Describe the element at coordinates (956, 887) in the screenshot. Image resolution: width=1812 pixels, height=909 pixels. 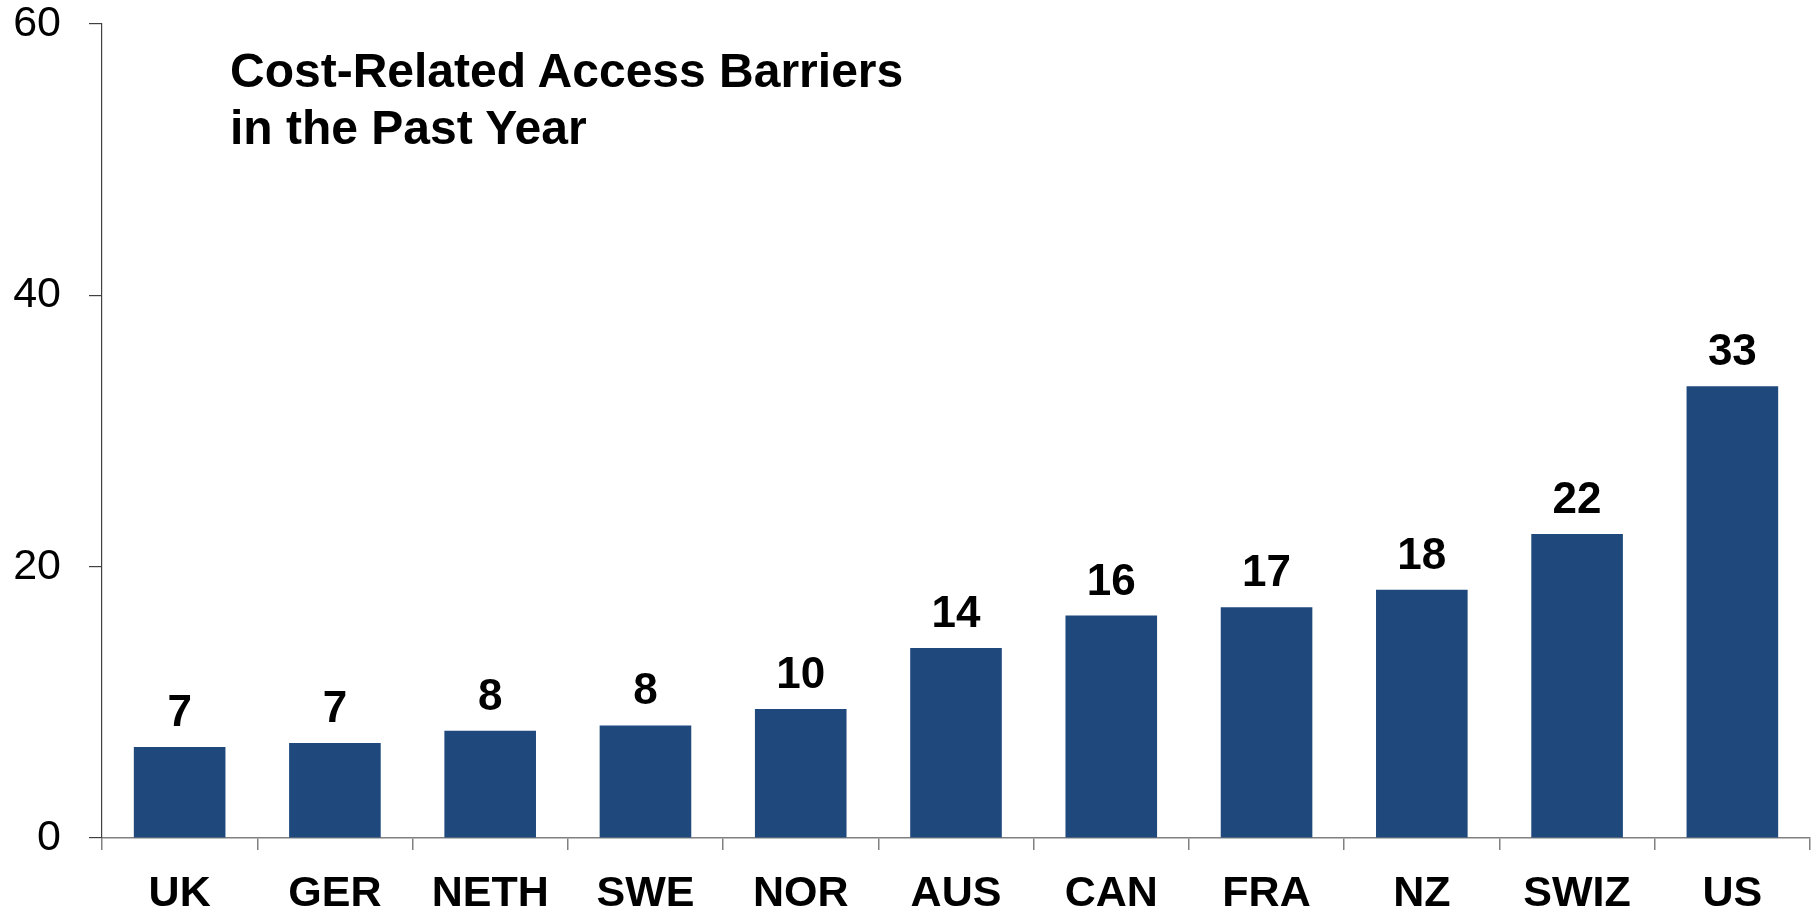
I see `x-tick-label: AUS` at that location.